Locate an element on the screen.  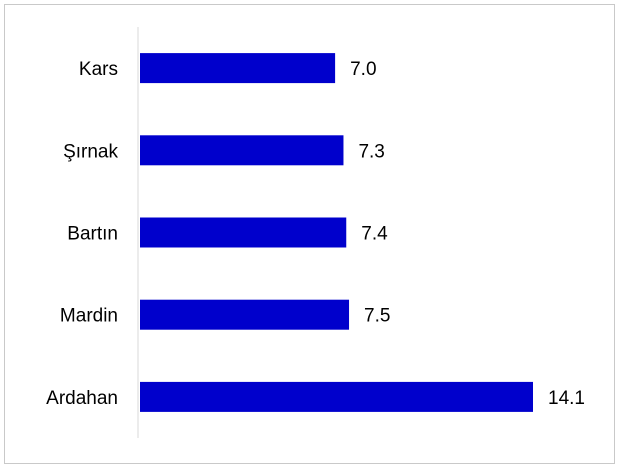
bar-ardahan is located at coordinates (336, 396).